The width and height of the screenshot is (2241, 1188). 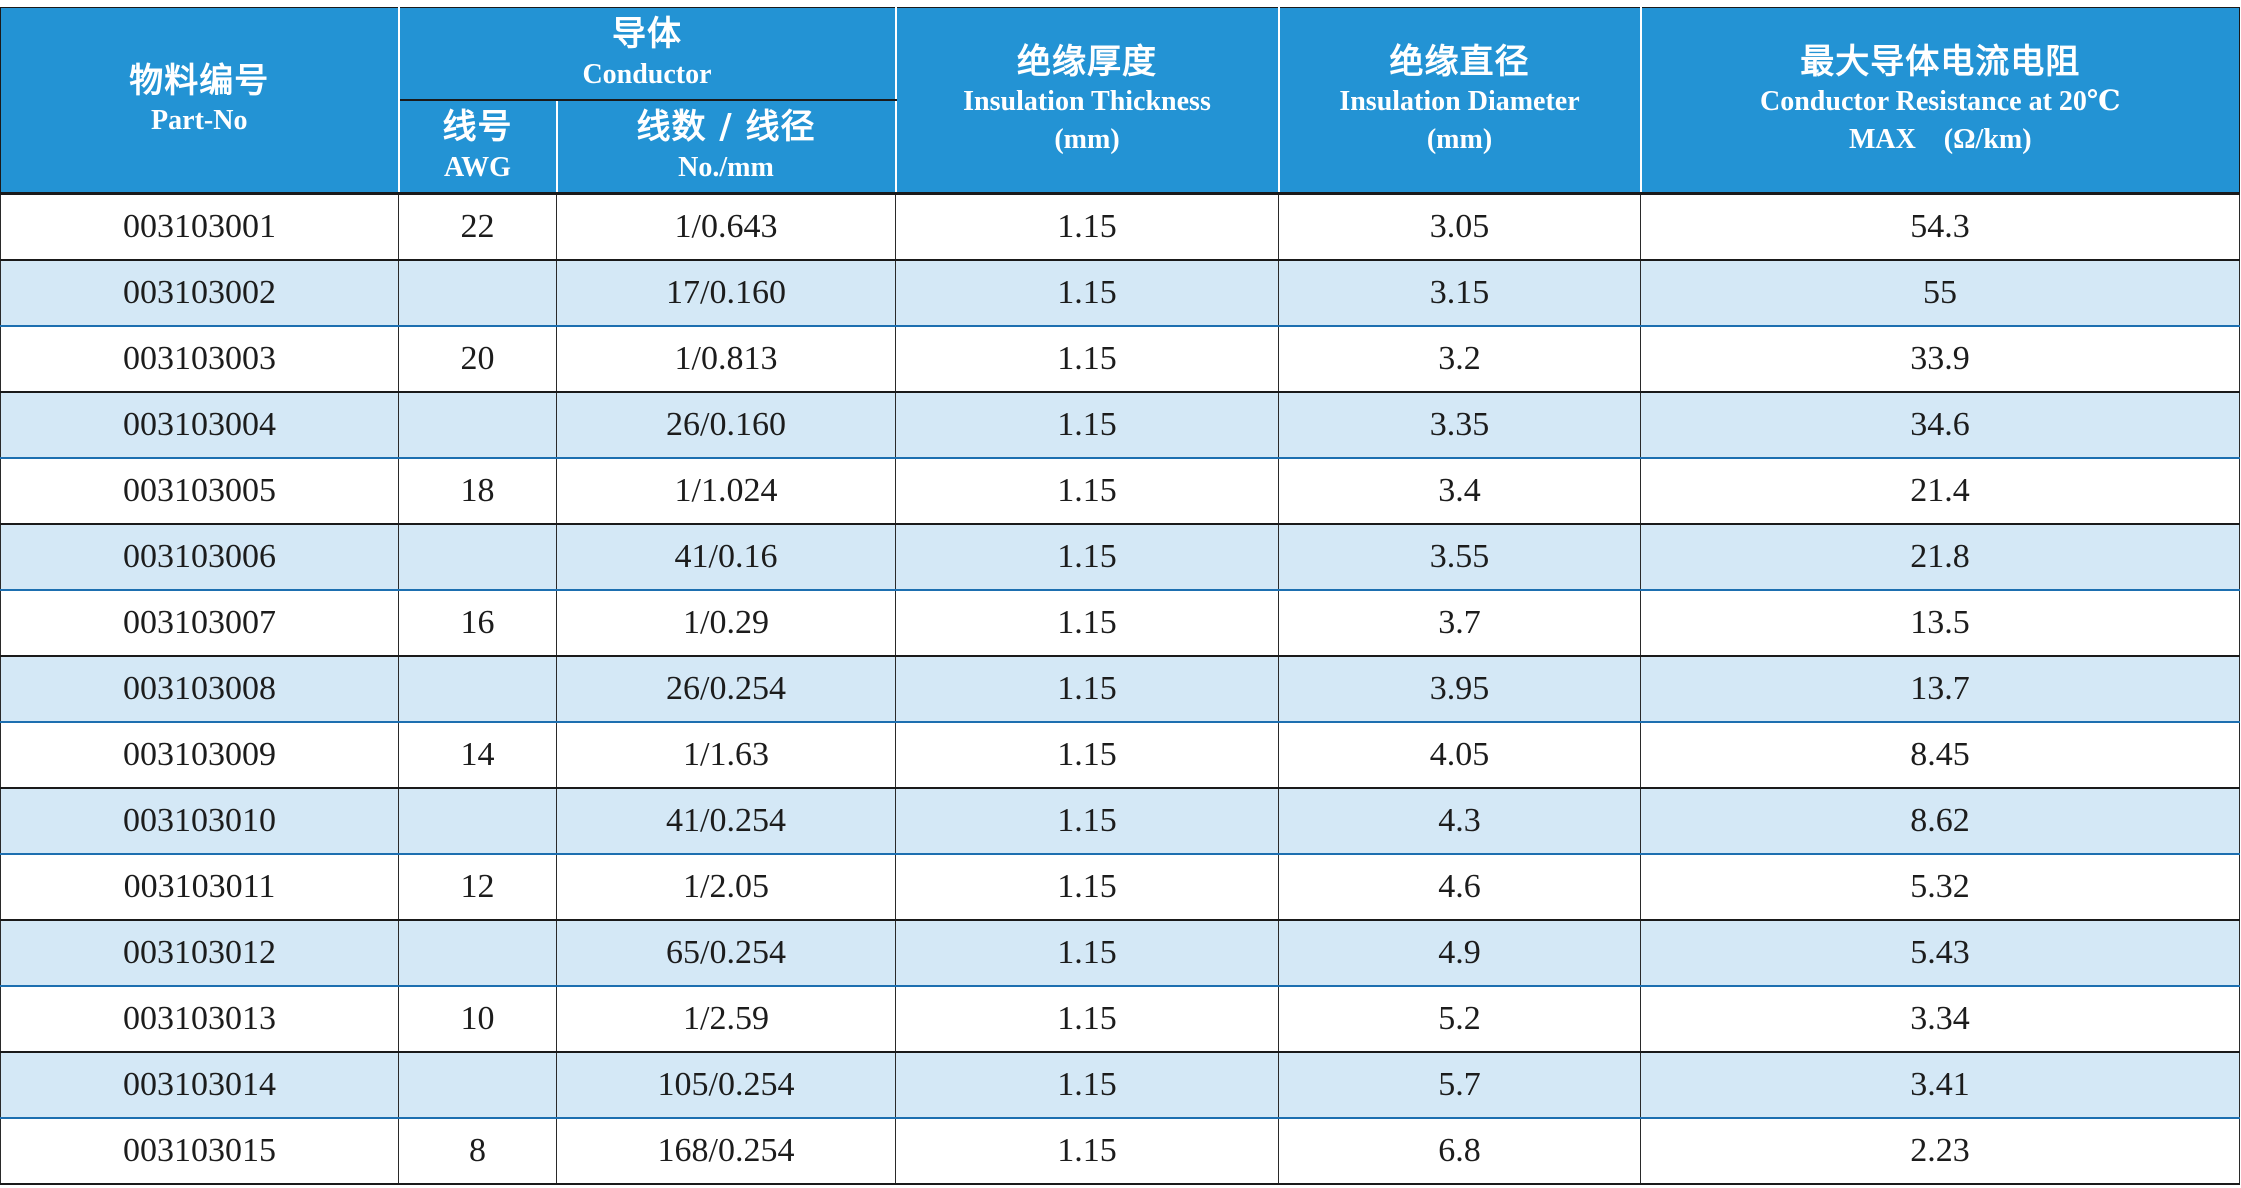 What do you see at coordinates (199, 1085) in the screenshot?
I see `cell-part-no: 003103014` at bounding box center [199, 1085].